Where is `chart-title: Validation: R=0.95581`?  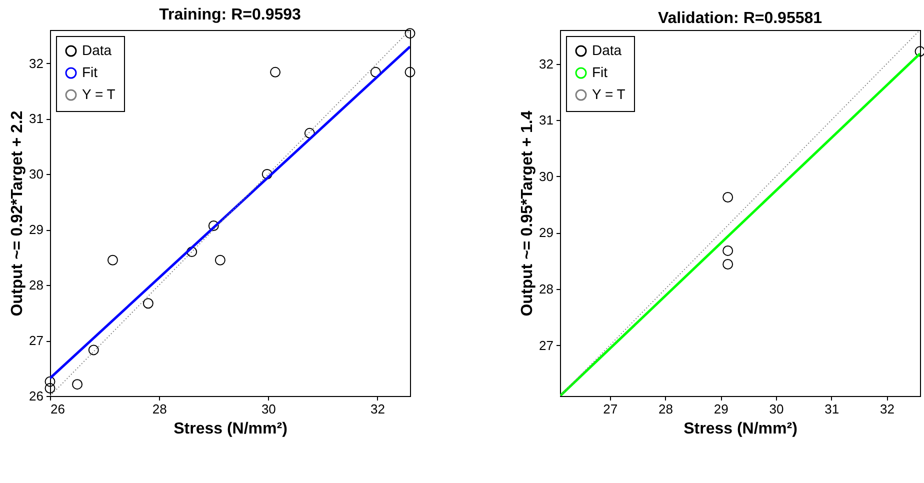 chart-title: Validation: R=0.95581 is located at coordinates (740, 18).